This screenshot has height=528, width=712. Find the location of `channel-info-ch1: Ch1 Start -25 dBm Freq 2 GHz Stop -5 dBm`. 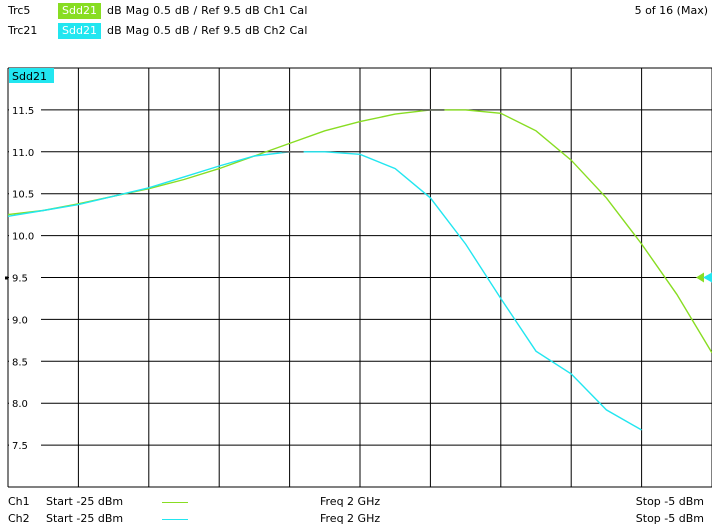

channel-info-ch1: Ch1 Start -25 dBm Freq 2 GHz Stop -5 dBm is located at coordinates (358, 502).